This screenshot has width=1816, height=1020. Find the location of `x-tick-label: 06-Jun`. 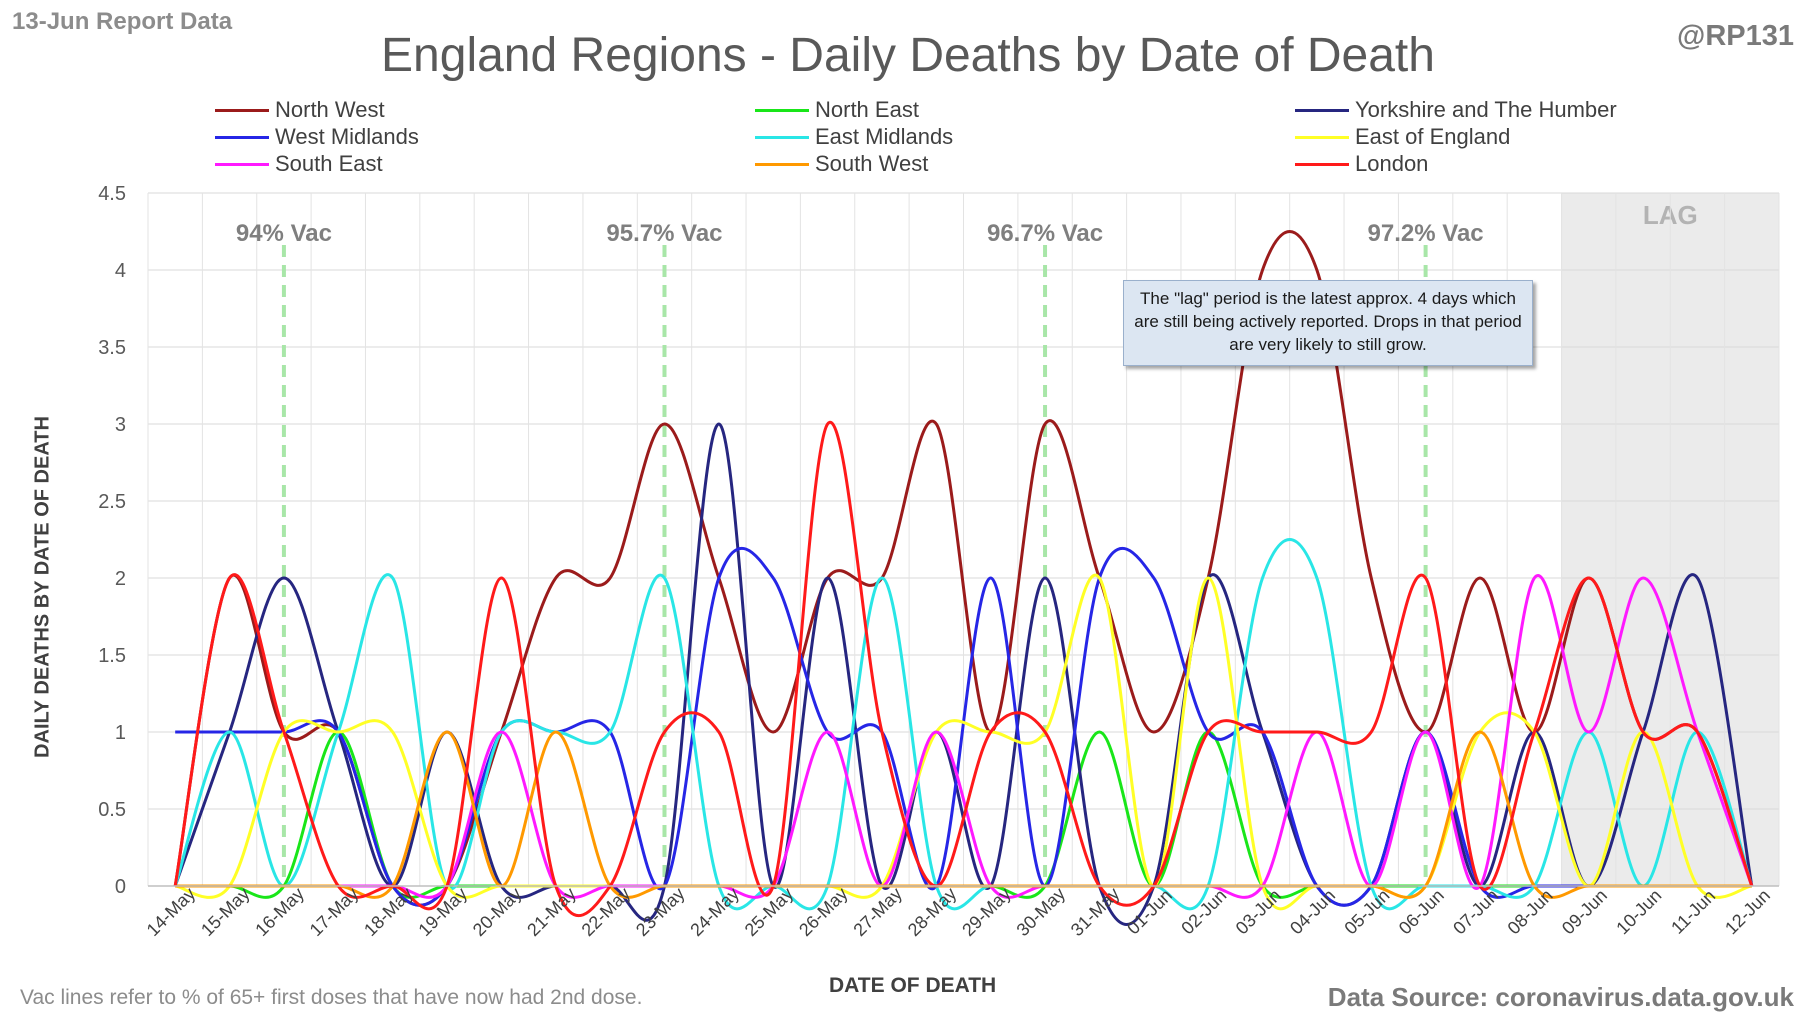

x-tick-label: 06-Jun is located at coordinates (1421, 911).